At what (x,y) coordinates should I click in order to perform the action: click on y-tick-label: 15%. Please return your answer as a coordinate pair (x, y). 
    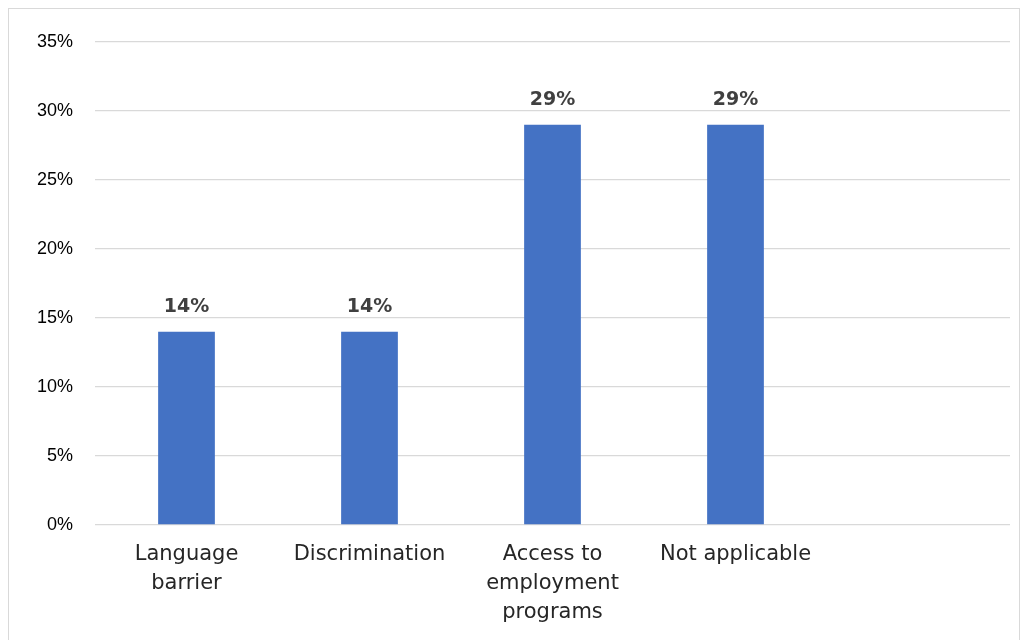
    Looking at the image, I should click on (54, 316).